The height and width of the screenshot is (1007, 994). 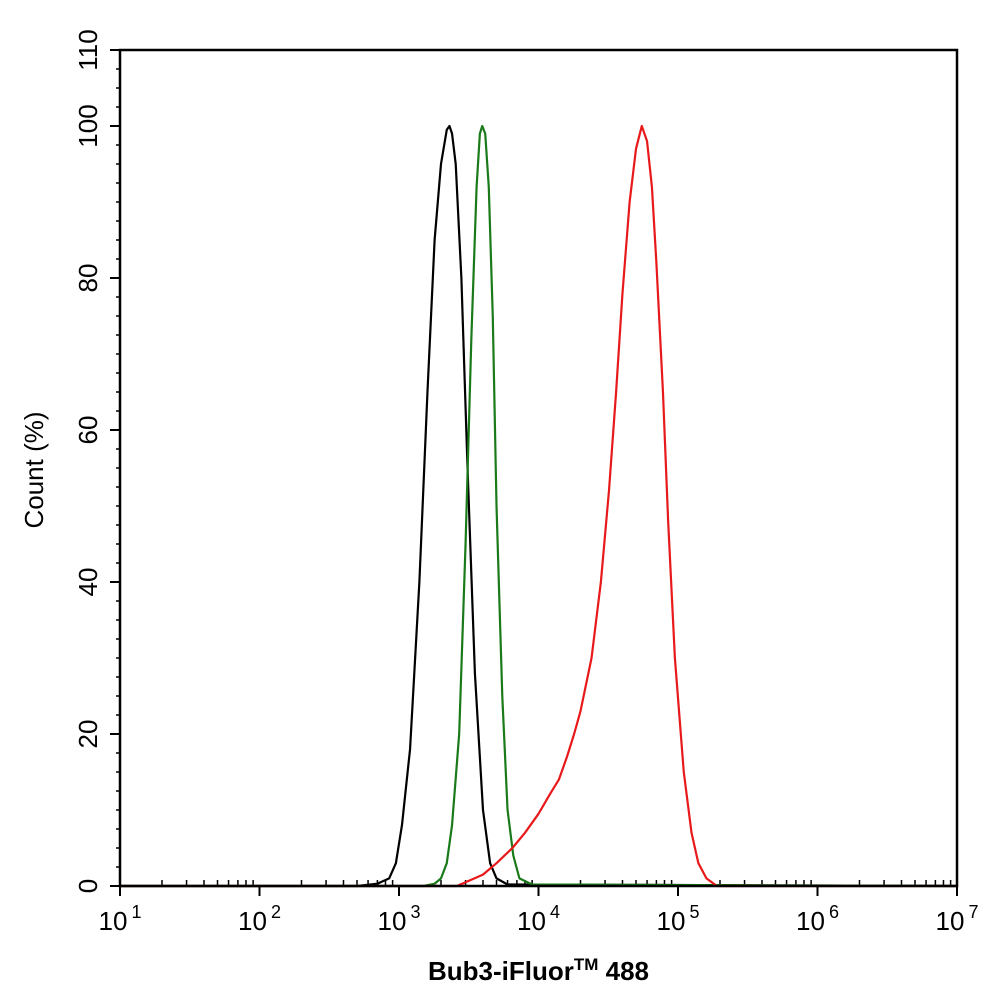 I want to click on x-tick-label: 10 7, so click(x=957, y=919).